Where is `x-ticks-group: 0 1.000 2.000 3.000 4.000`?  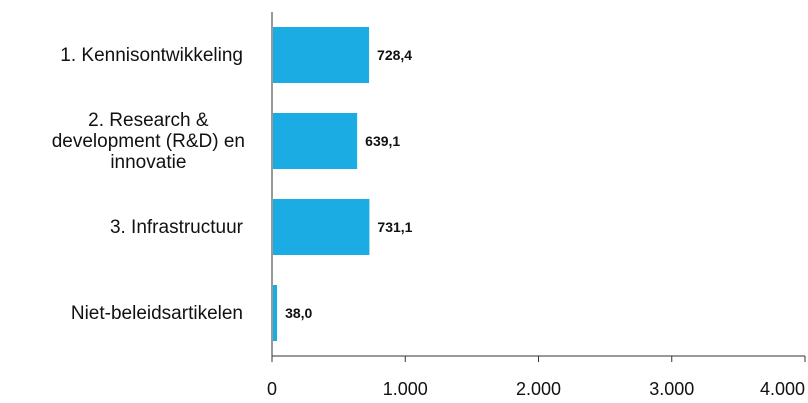
x-ticks-group: 0 1.000 2.000 3.000 4.000 is located at coordinates (536, 377).